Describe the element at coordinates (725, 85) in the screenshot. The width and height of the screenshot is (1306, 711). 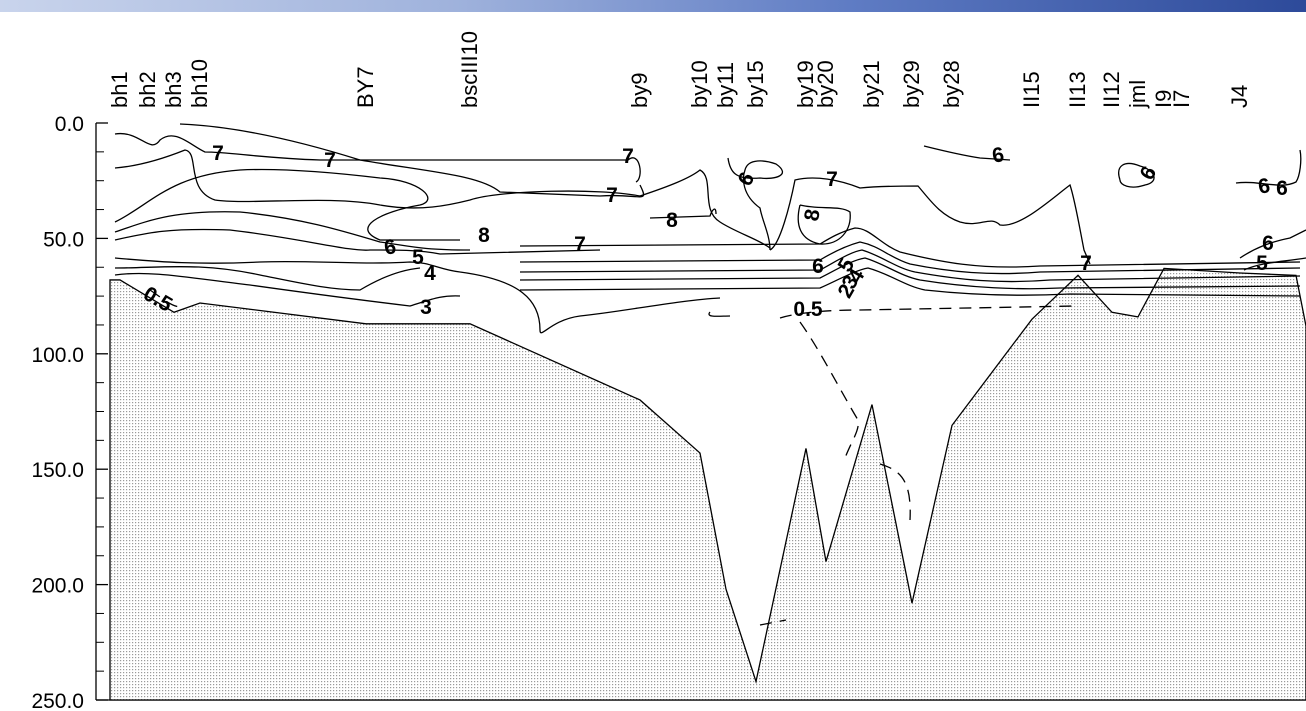
I see `station-label: by11` at that location.